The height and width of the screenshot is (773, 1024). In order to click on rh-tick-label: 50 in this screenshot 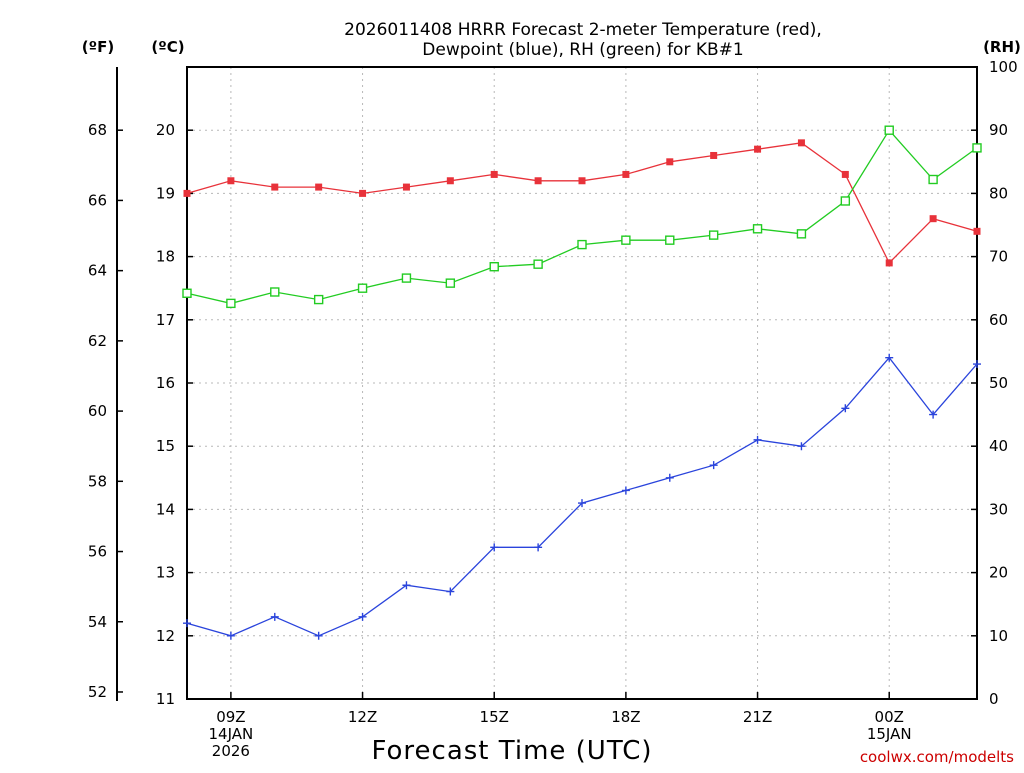, I will do `click(998, 383)`.